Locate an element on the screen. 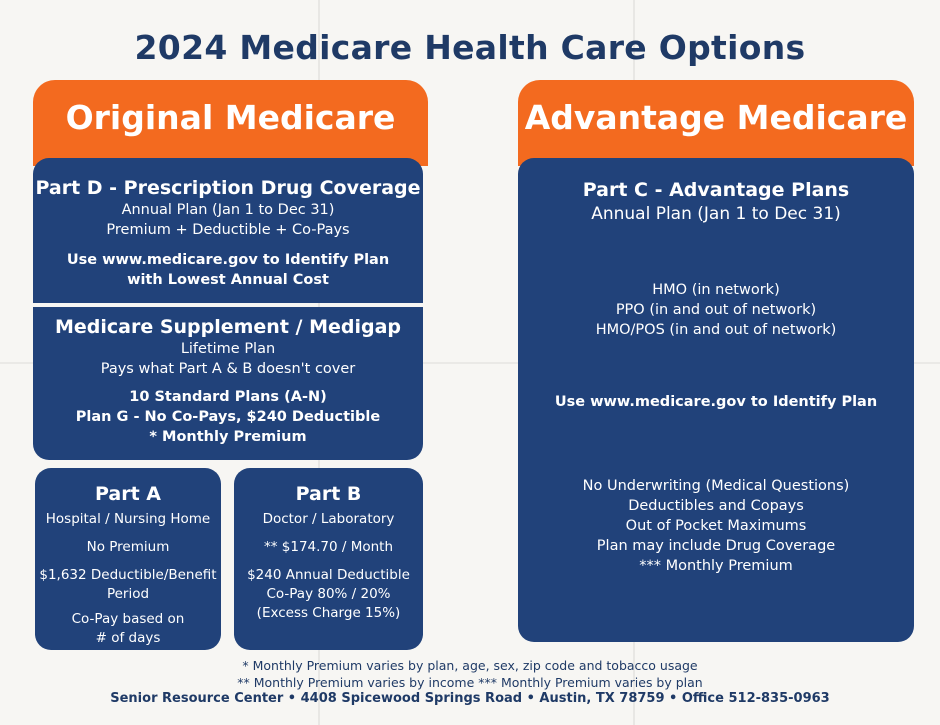  part-c-feature: Out of Pocket Maximums is located at coordinates (716, 526).